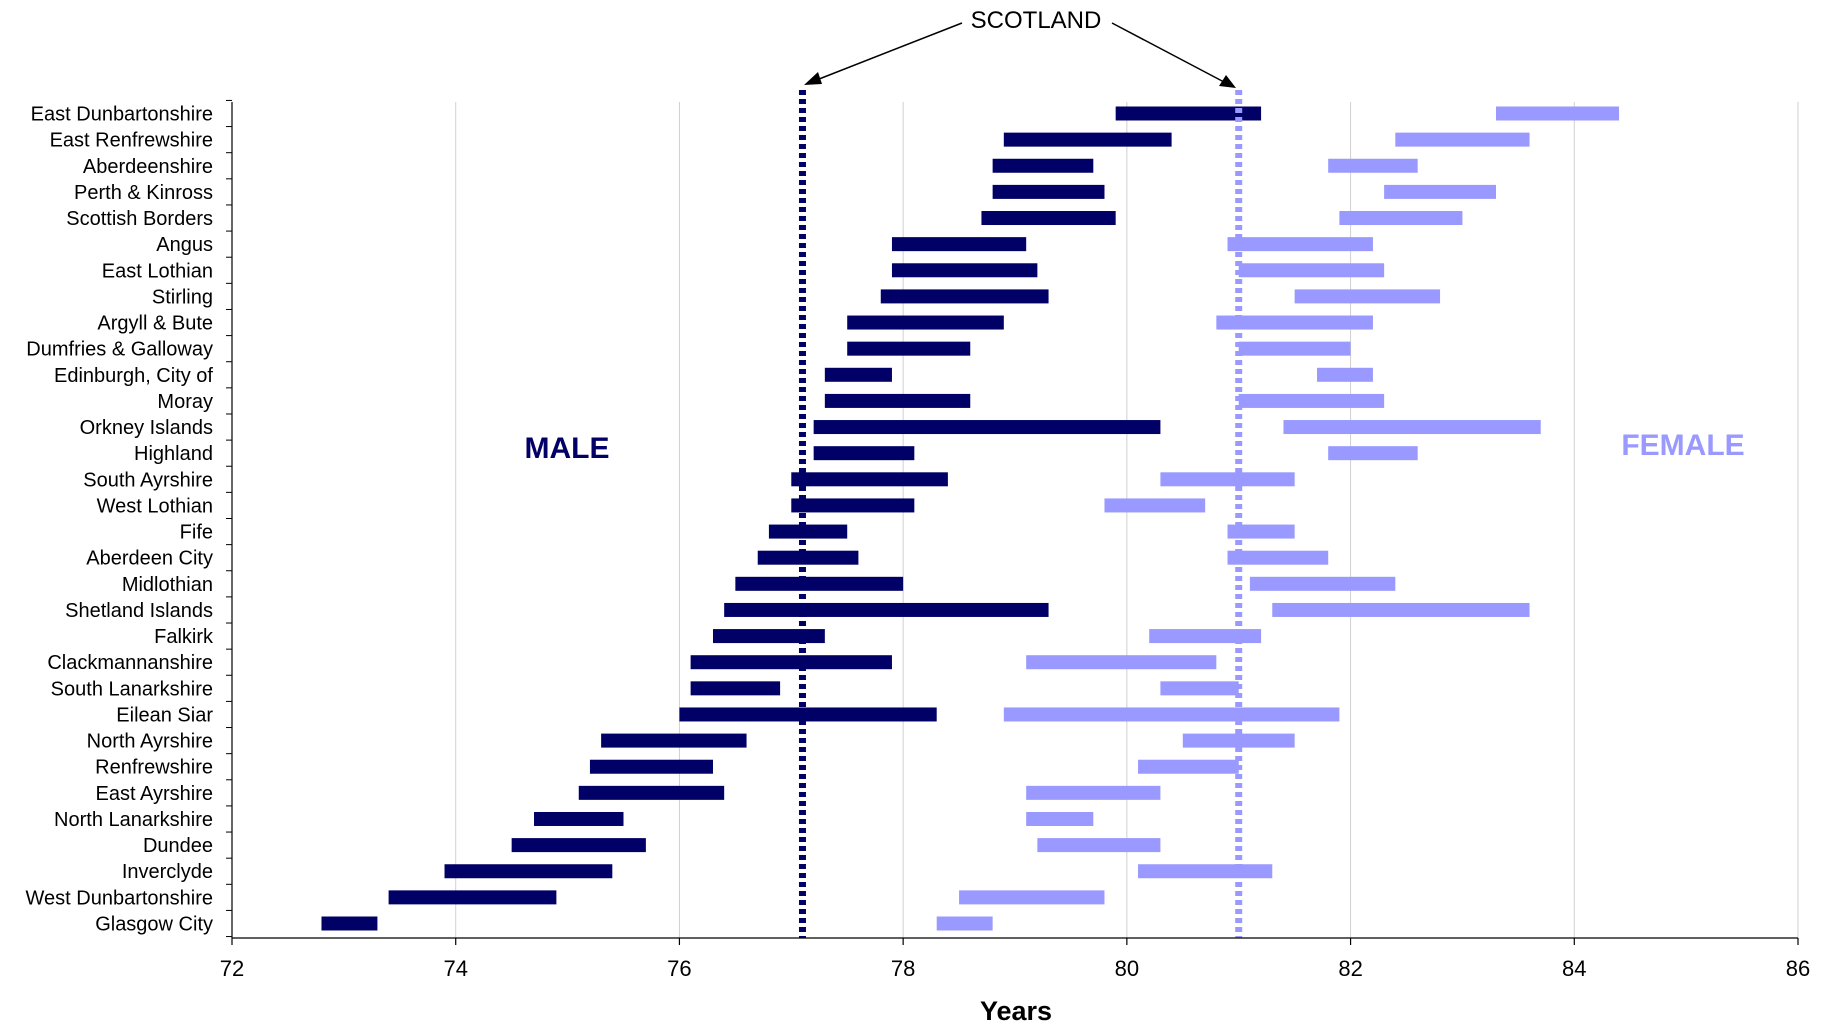  Describe the element at coordinates (133, 820) in the screenshot. I see `category-label: North Lanarkshire` at that location.